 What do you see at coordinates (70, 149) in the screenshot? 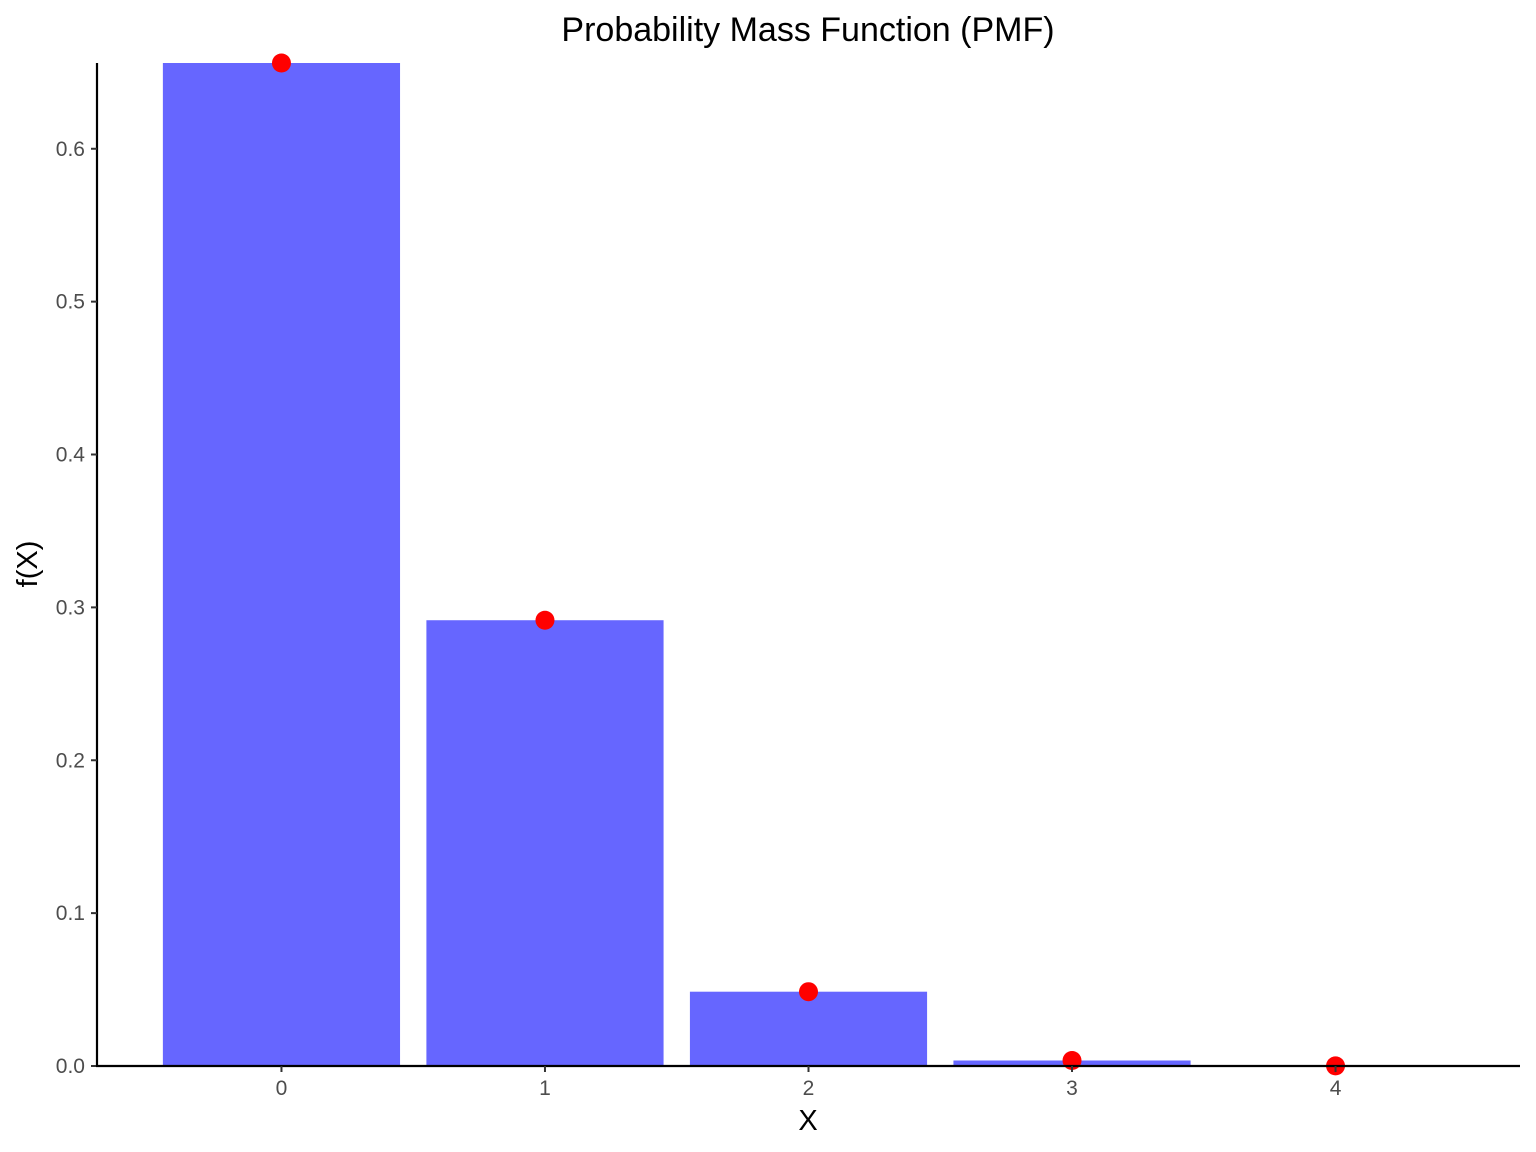
I see `y-tick-label: 0.6` at bounding box center [70, 149].